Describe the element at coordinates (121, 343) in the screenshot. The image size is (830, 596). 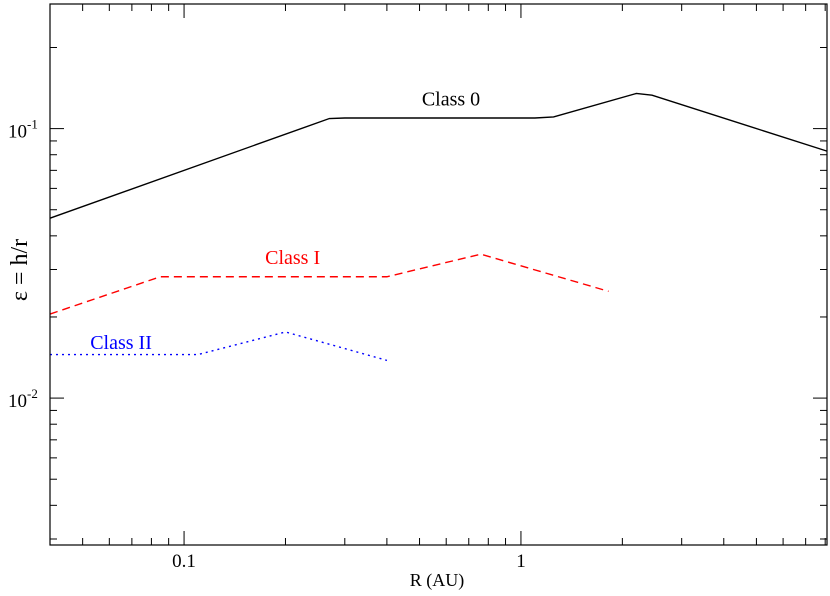
I see `series-label: Class II` at that location.